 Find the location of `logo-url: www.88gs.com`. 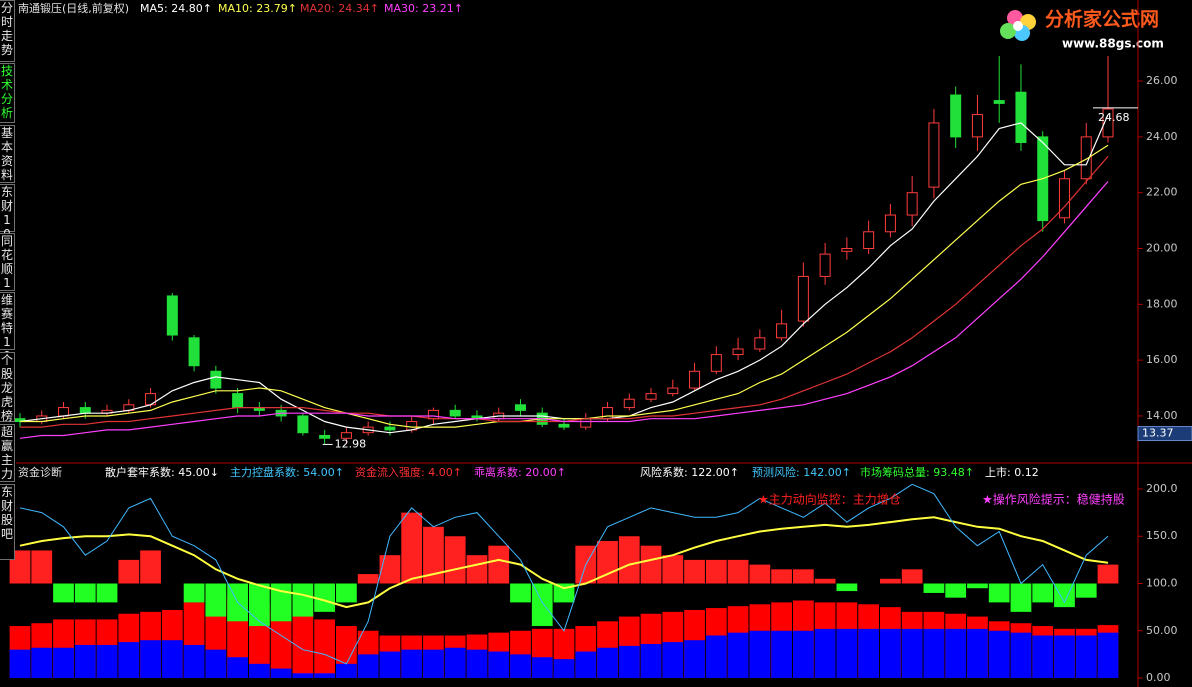

logo-url: www.88gs.com is located at coordinates (1113, 44).